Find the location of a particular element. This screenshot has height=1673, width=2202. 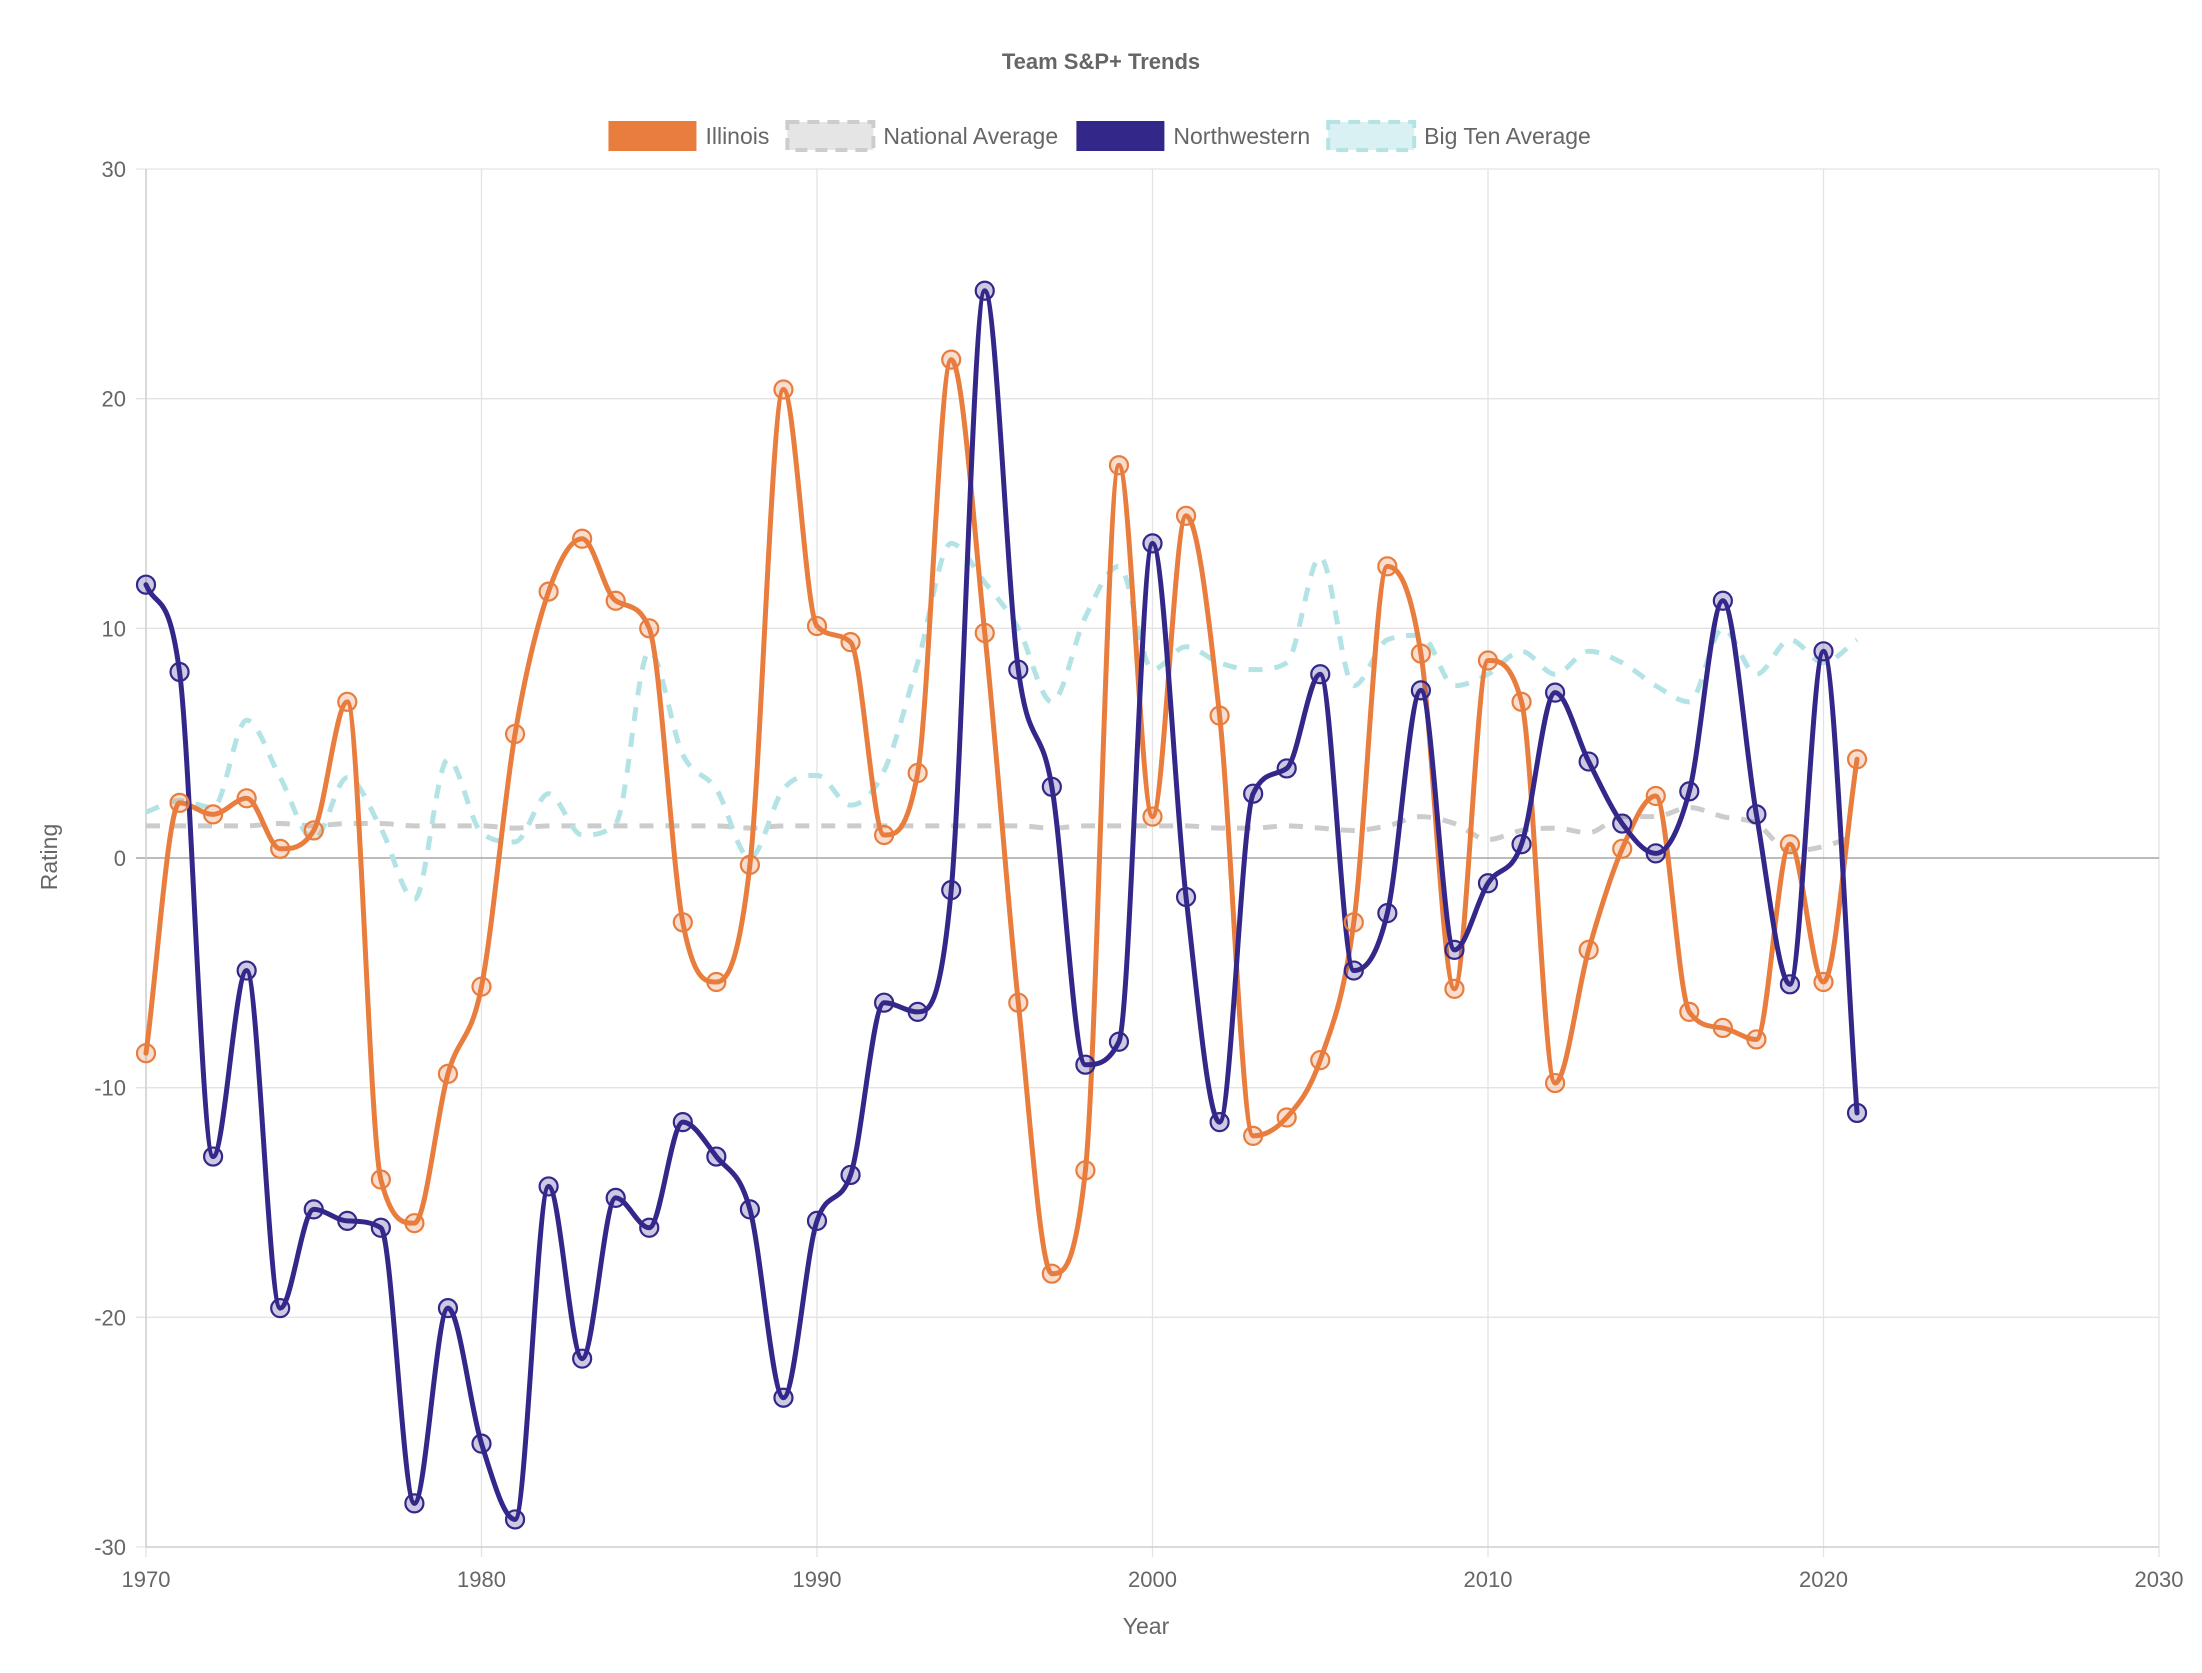

legend-item-national-average: National Average is located at coordinates (921, 136).